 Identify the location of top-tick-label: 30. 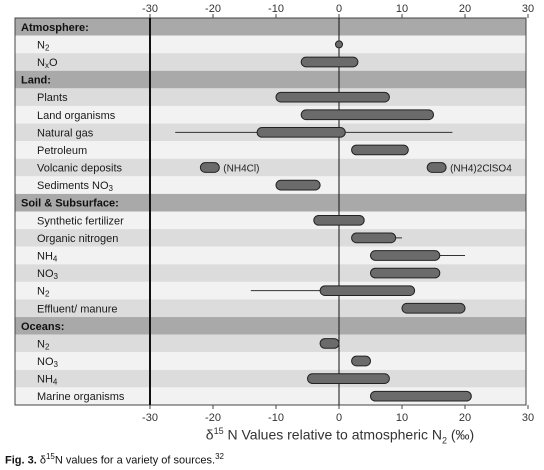
(528, 9).